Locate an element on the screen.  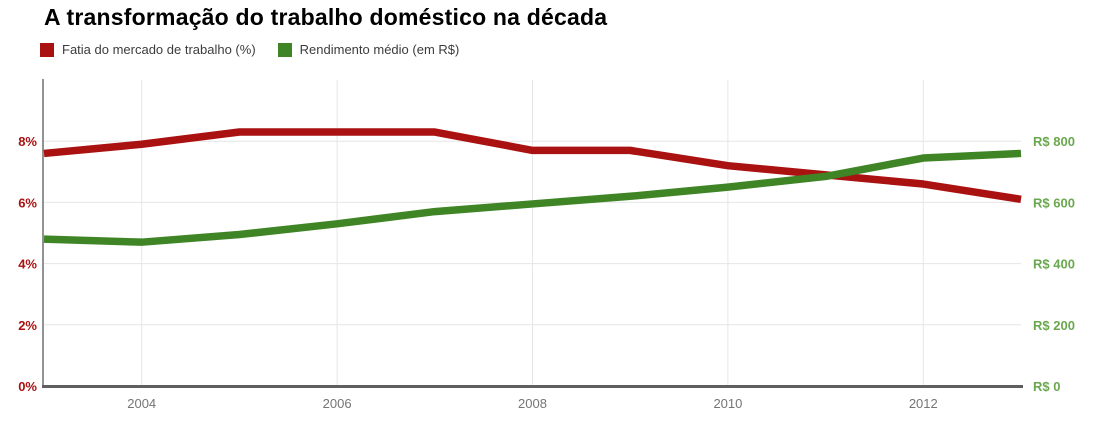
left-axis-tick-label: 0% is located at coordinates (27, 386).